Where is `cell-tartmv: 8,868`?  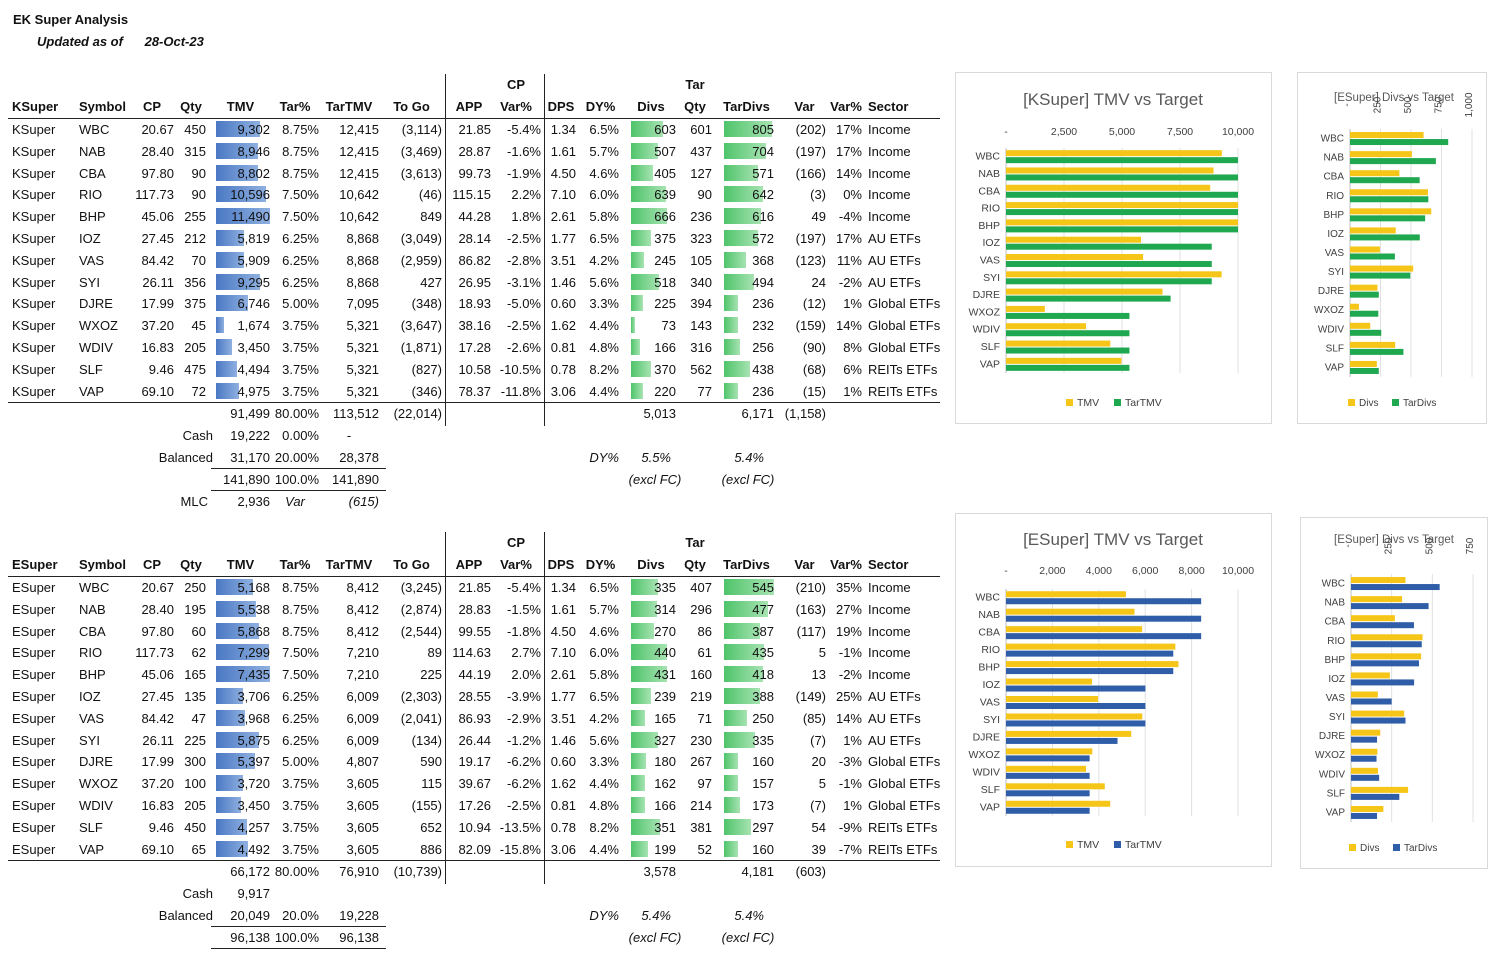 cell-tartmv: 8,868 is located at coordinates (362, 238).